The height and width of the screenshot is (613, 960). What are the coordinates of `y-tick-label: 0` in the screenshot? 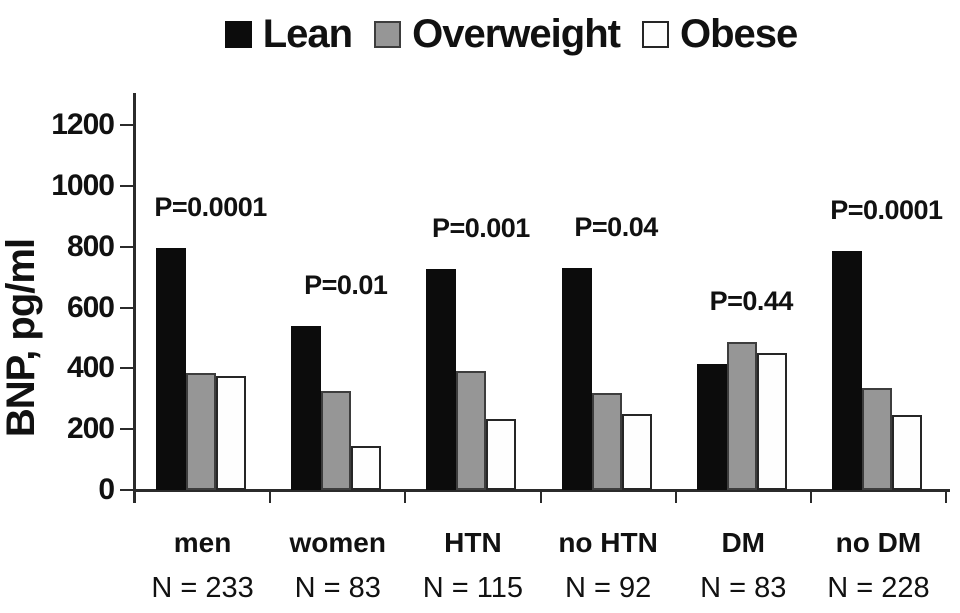 It's located at (106, 489).